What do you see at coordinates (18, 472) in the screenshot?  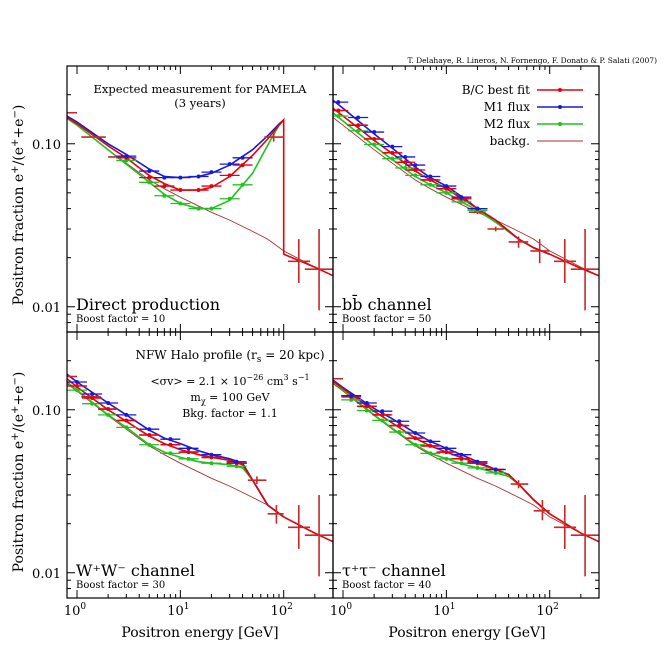 I see `y-axis-label-bottom: Positron fraction e+/(e++e−)` at bounding box center [18, 472].